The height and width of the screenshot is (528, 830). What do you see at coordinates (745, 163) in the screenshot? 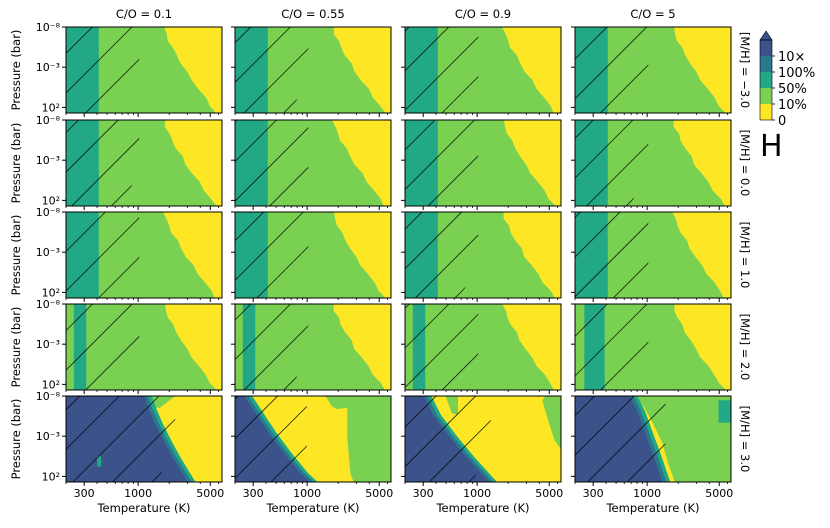
I see `row-label: [M/H] = 0.0` at bounding box center [745, 163].